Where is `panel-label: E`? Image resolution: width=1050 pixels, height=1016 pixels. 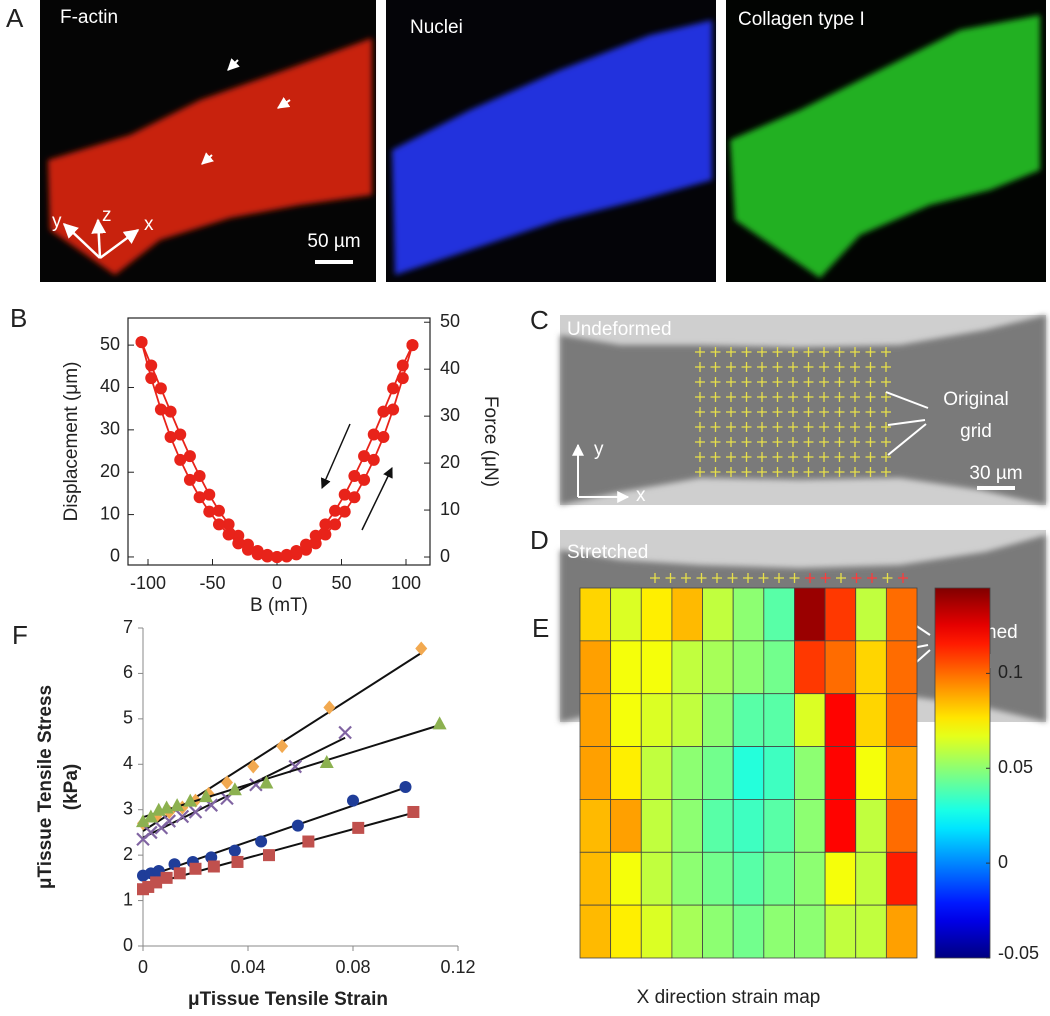 panel-label: E is located at coordinates (540, 628).